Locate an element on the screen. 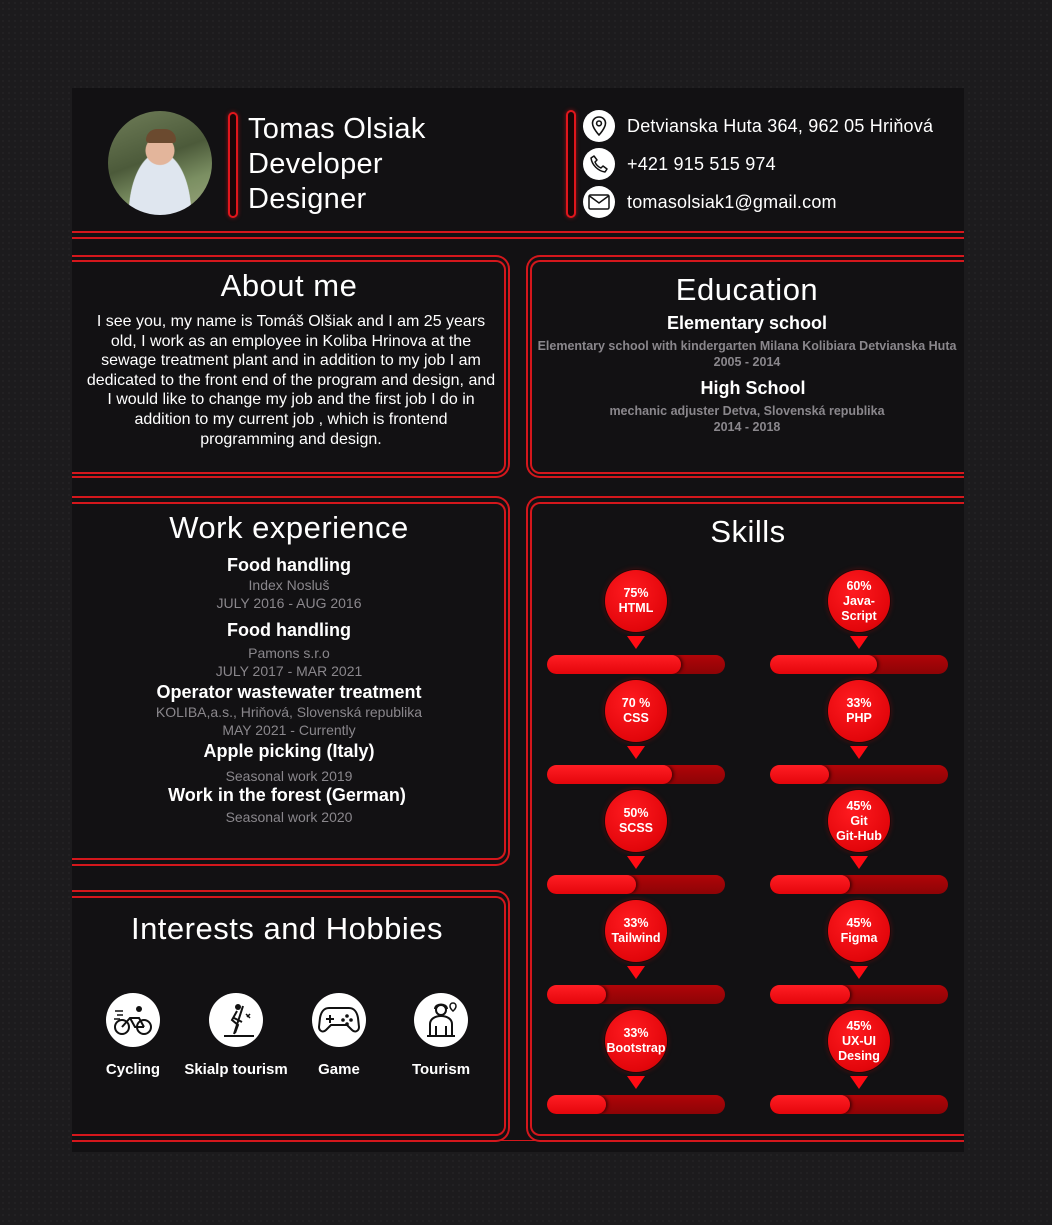 This screenshot has height=1225, width=1052. header-divider is located at coordinates (233, 165).